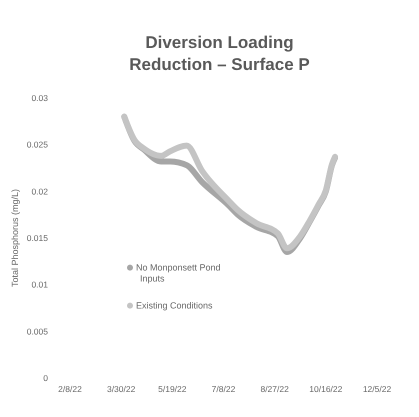  Describe the element at coordinates (37, 238) in the screenshot. I see `y-tick-label: 0.015` at that location.